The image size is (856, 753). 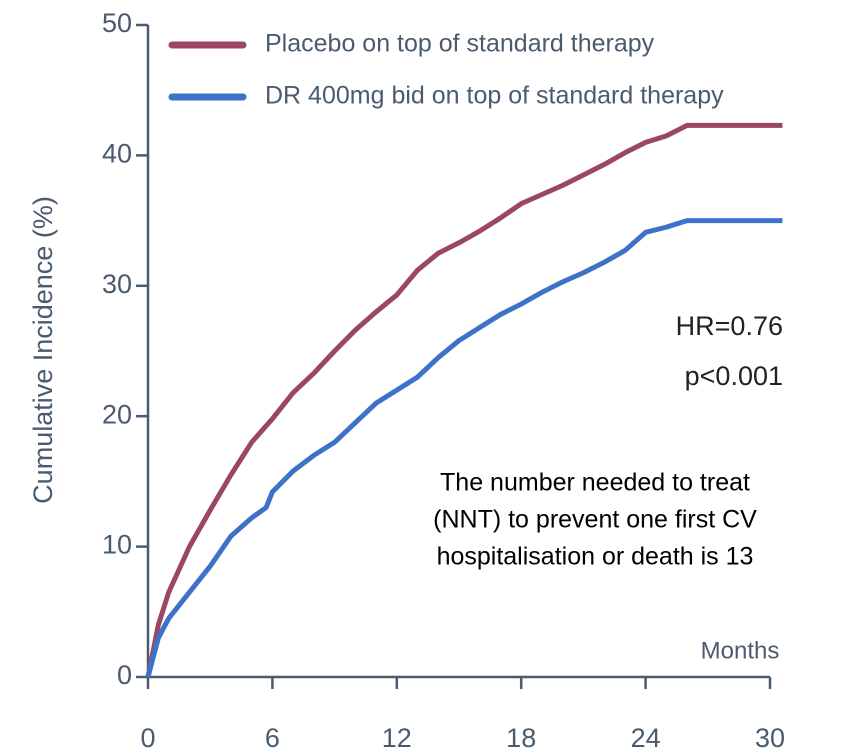 What do you see at coordinates (595, 483) in the screenshot?
I see `note: The number needed to treat` at bounding box center [595, 483].